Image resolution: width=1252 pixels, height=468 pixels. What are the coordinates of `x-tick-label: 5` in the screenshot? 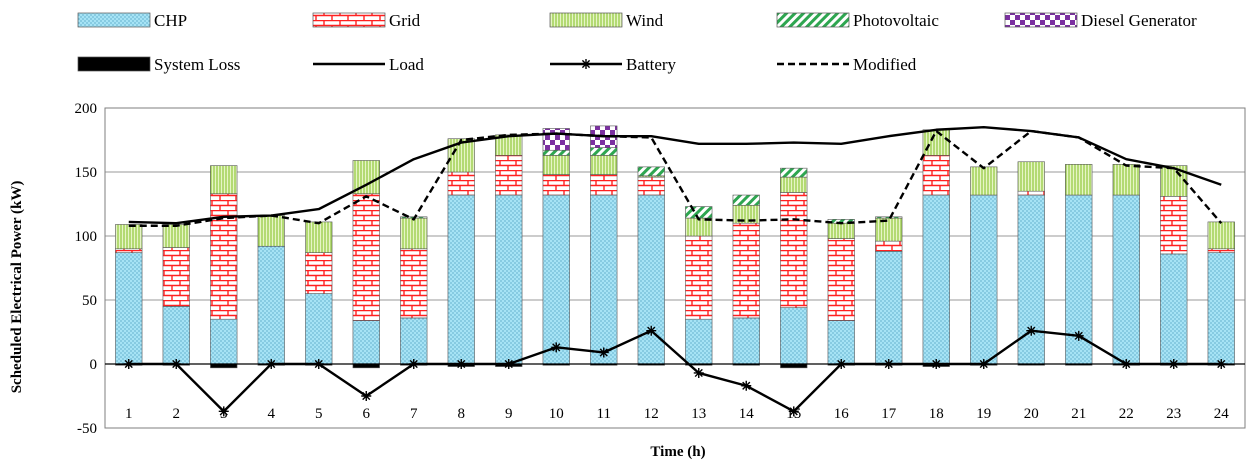 It's located at (319, 414).